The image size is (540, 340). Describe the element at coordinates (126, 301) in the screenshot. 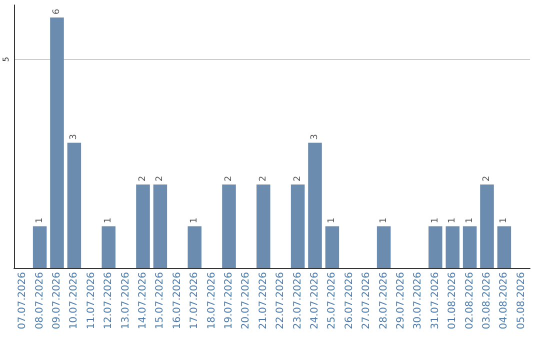

I see `x-tick-label: 13.07.2026` at that location.